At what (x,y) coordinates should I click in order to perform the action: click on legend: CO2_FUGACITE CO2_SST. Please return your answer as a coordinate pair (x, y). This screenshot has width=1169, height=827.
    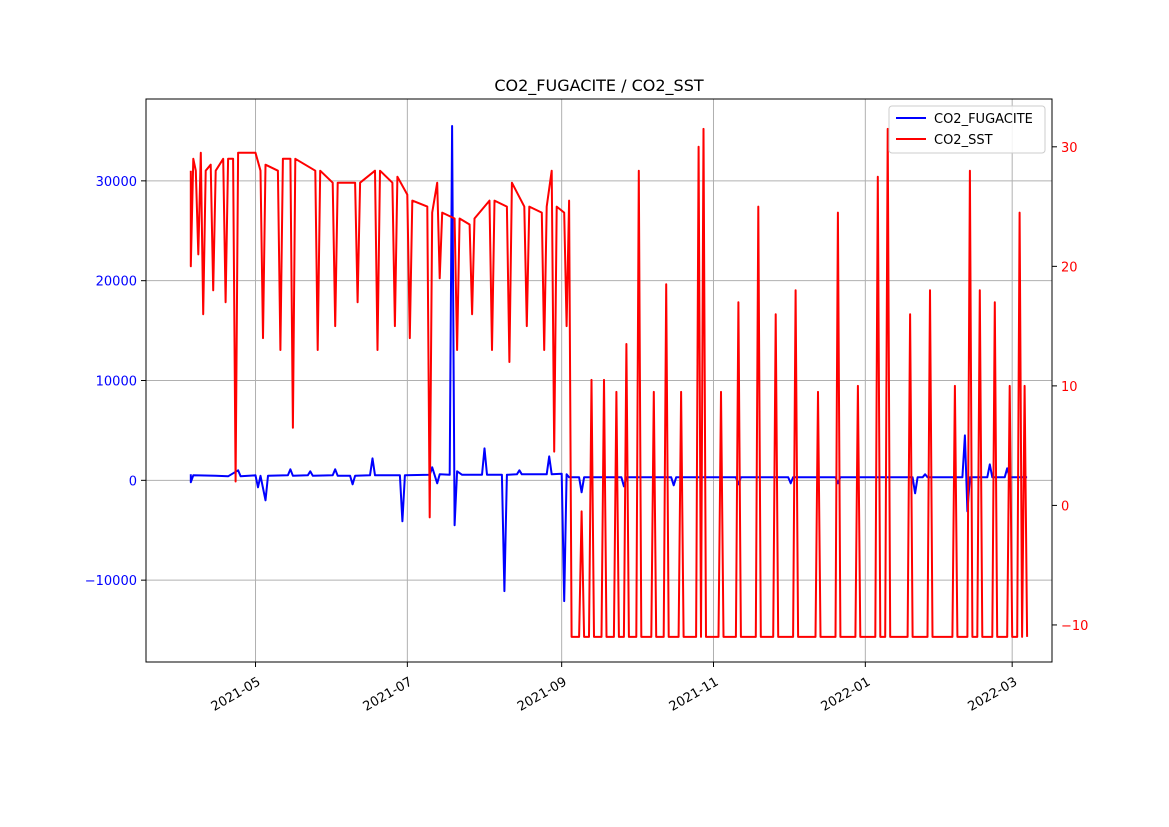
    Looking at the image, I should click on (967, 129).